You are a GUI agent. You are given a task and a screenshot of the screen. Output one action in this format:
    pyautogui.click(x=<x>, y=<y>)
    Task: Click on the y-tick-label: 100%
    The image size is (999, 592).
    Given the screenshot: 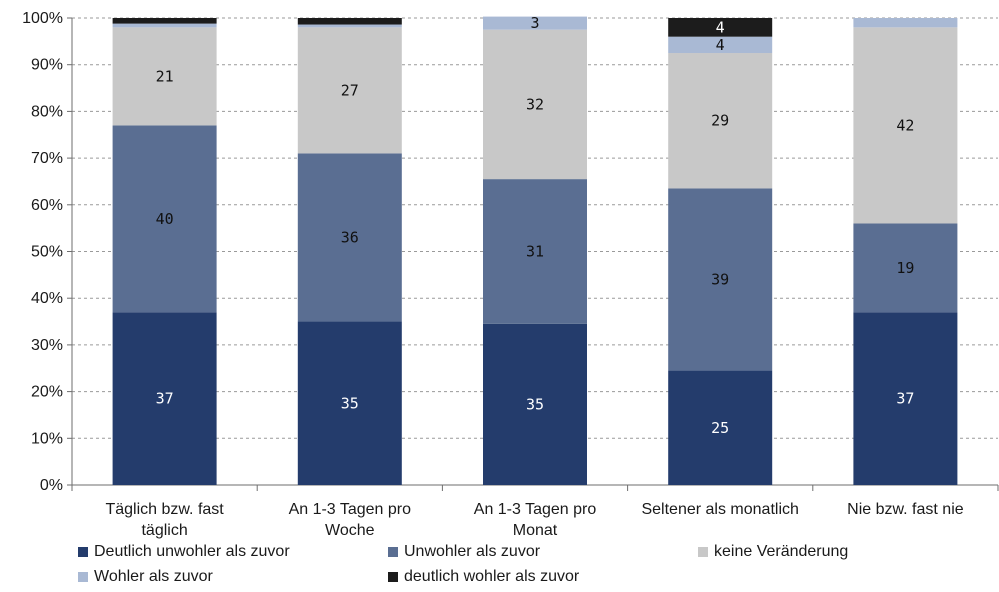 What is the action you would take?
    pyautogui.click(x=42, y=18)
    